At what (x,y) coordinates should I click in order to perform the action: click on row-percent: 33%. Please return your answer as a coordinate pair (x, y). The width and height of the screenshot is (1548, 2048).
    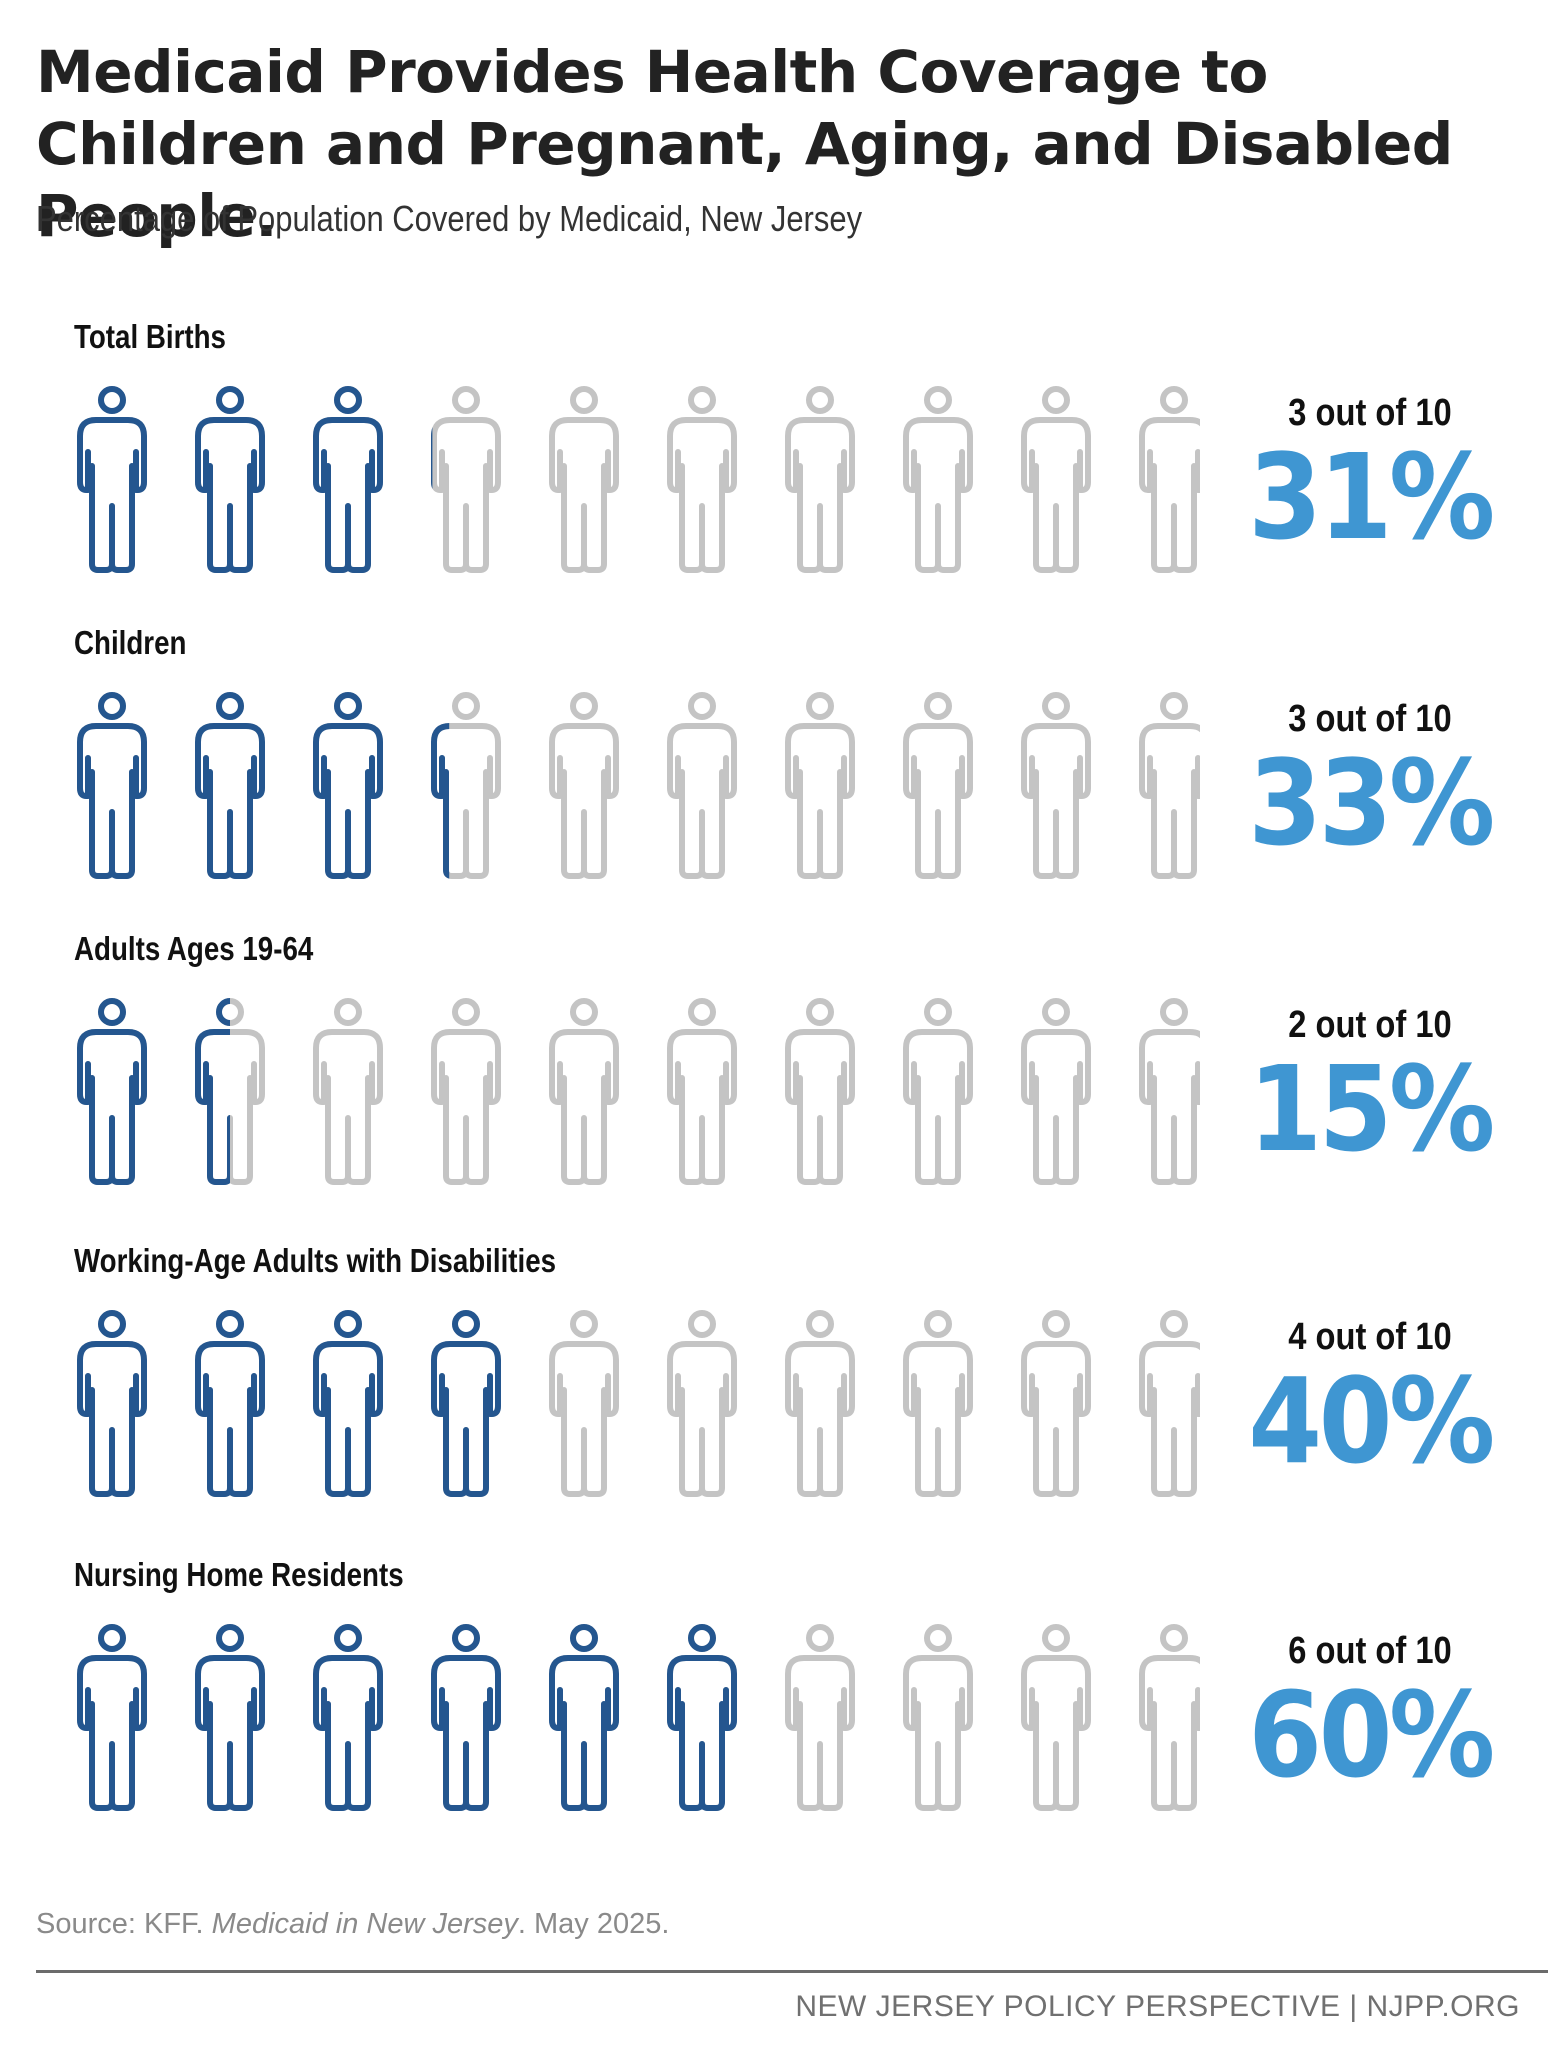
    Looking at the image, I should click on (1371, 803).